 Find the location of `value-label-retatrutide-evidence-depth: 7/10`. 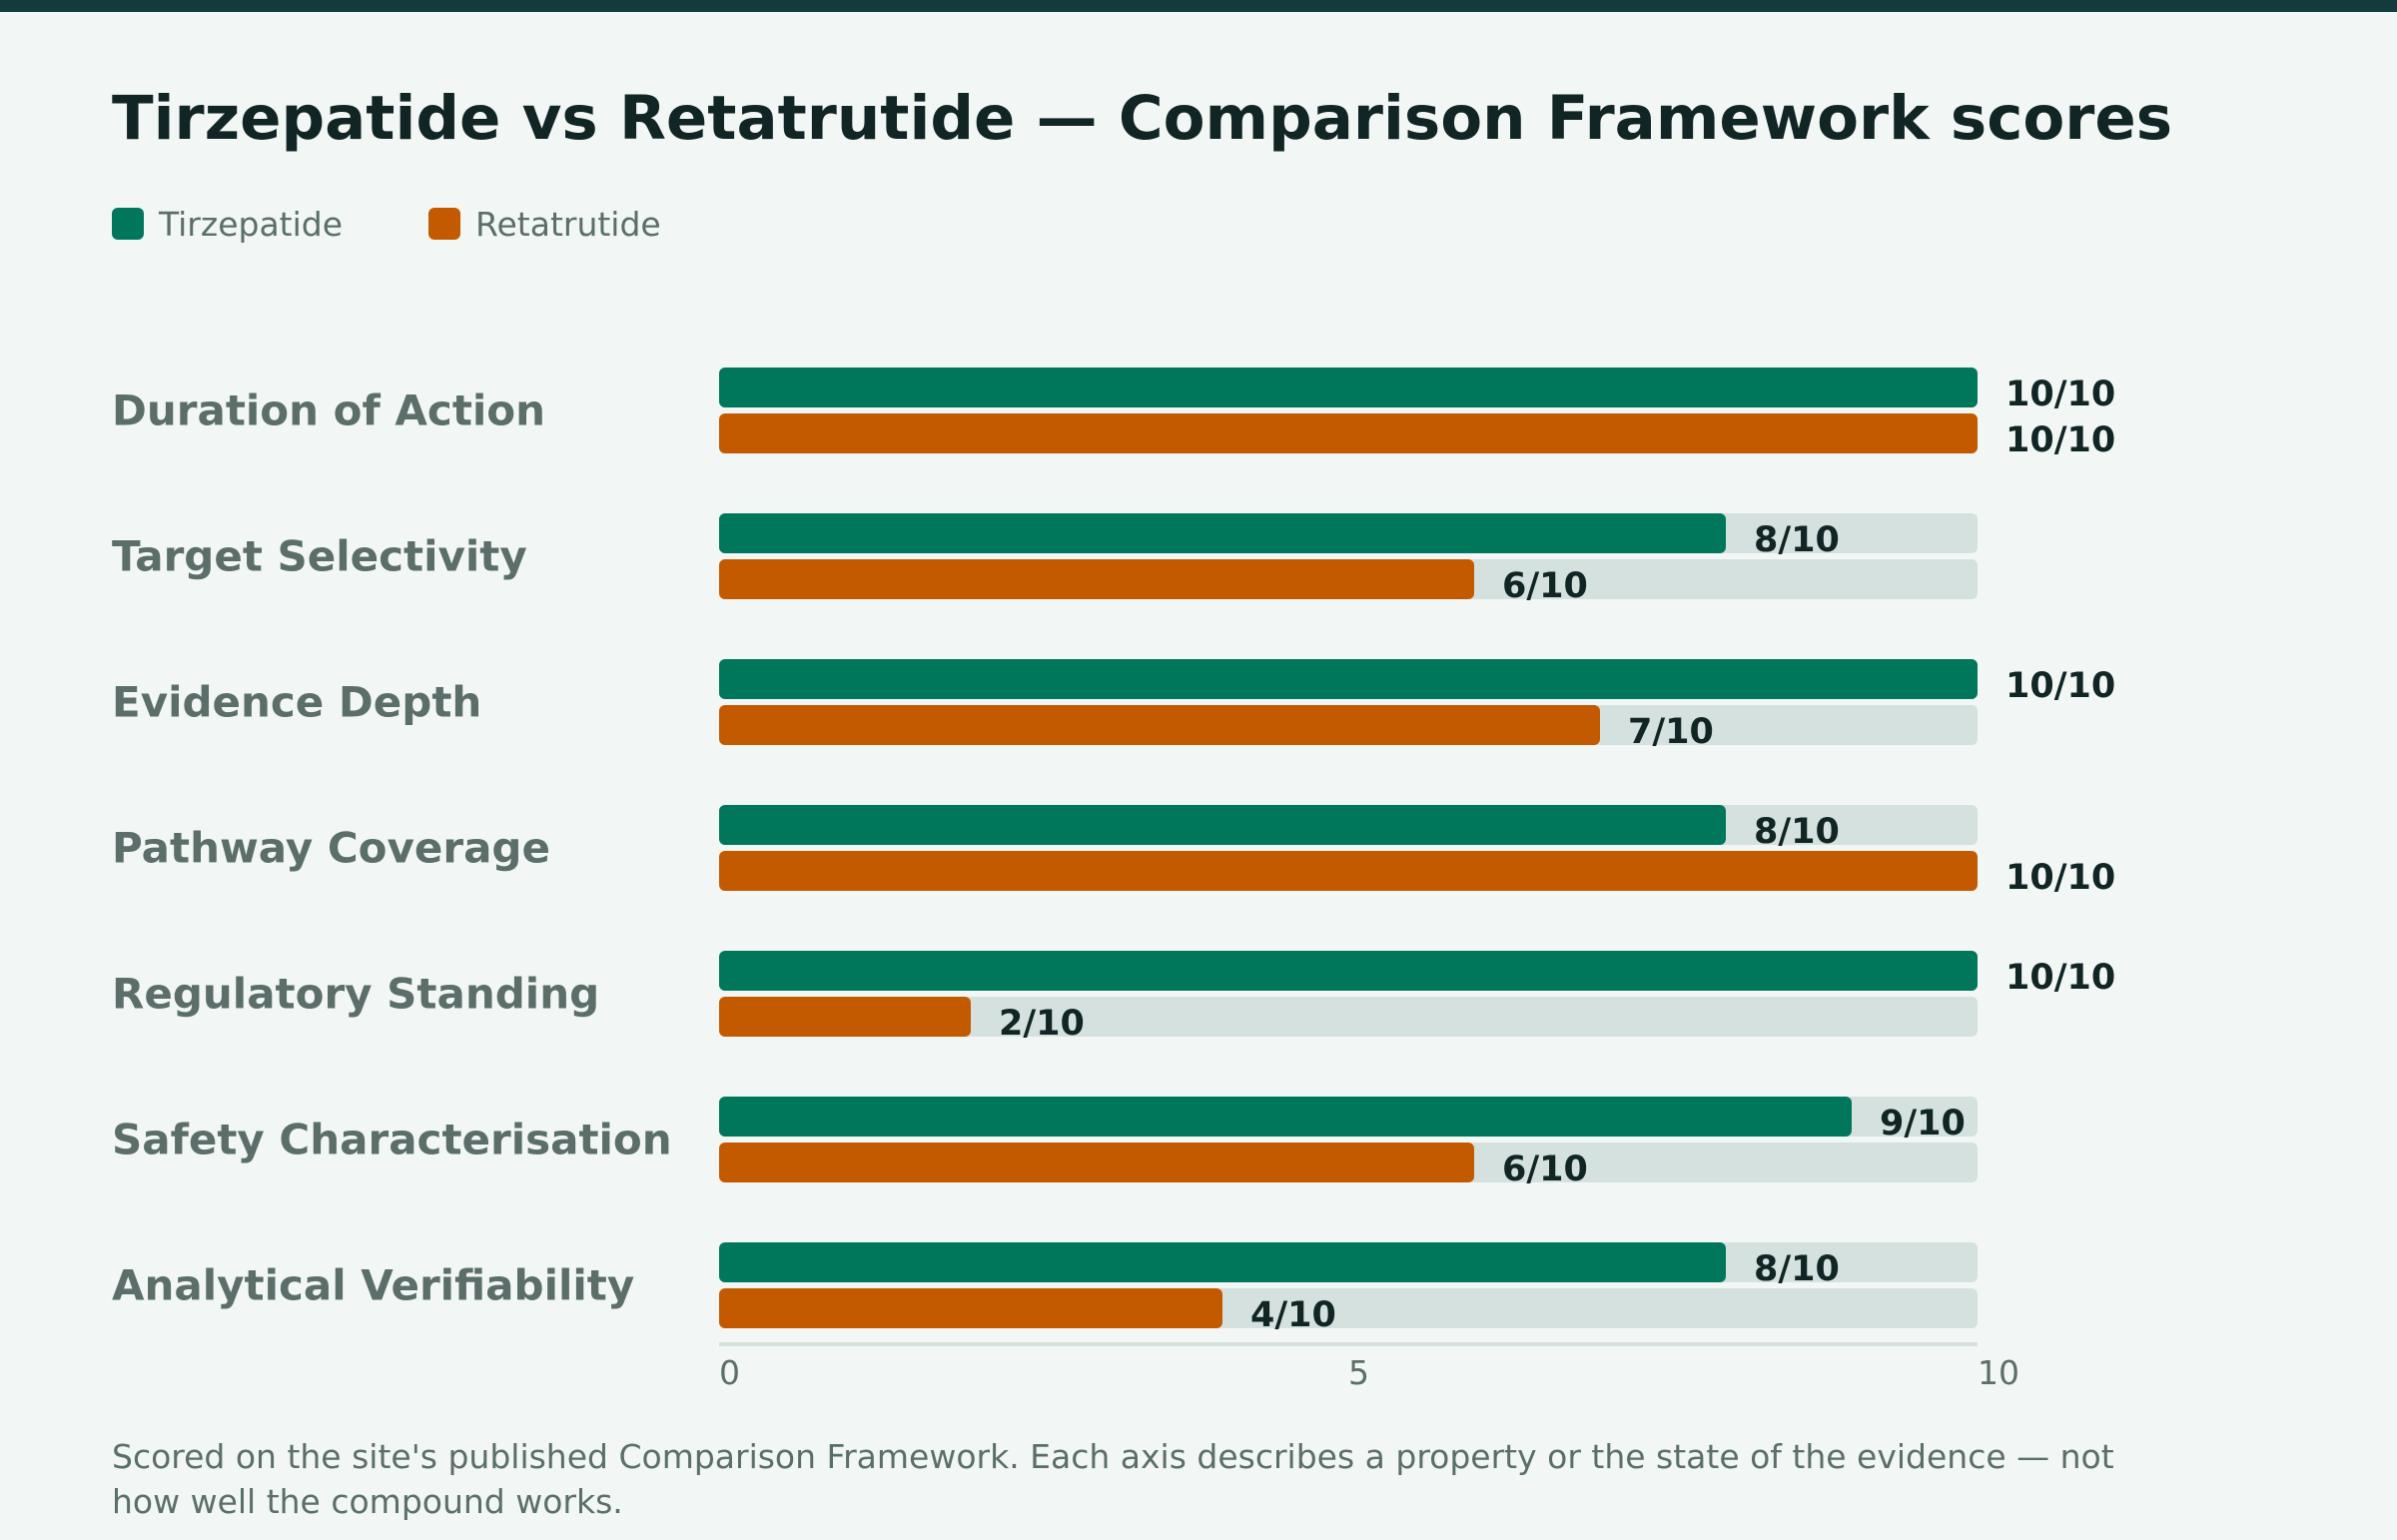

value-label-retatrutide-evidence-depth: 7/10 is located at coordinates (1671, 732).